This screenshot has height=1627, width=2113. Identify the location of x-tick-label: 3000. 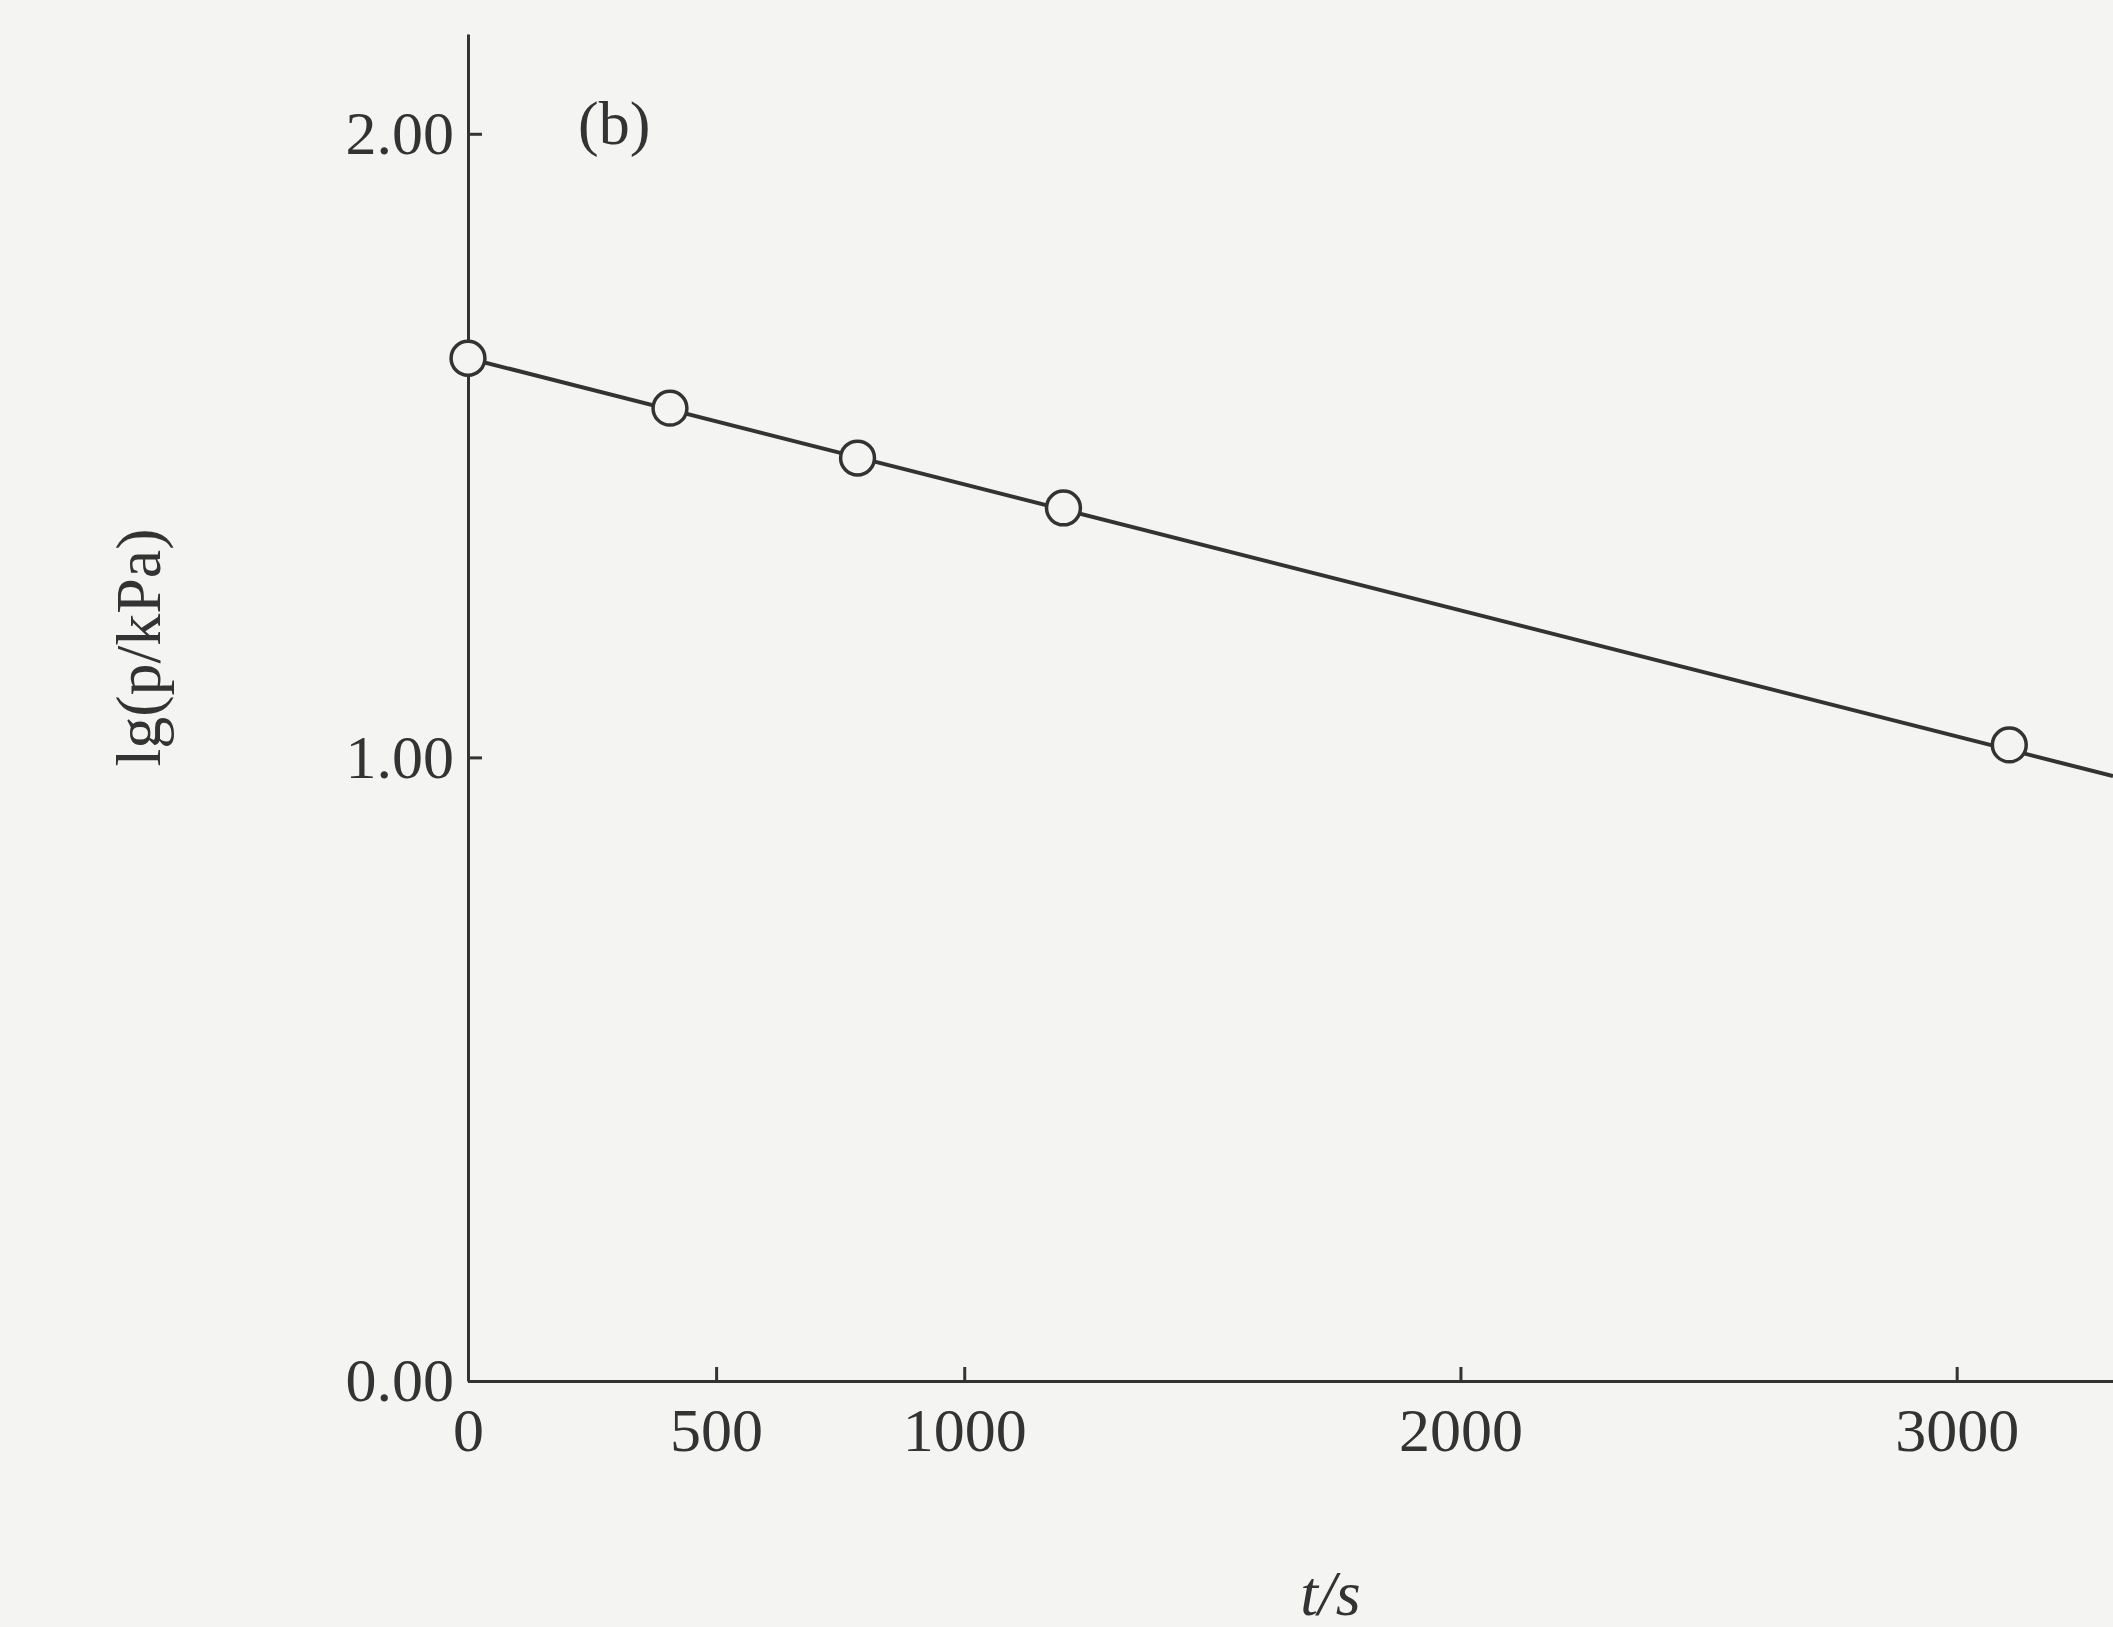
(1957, 1430).